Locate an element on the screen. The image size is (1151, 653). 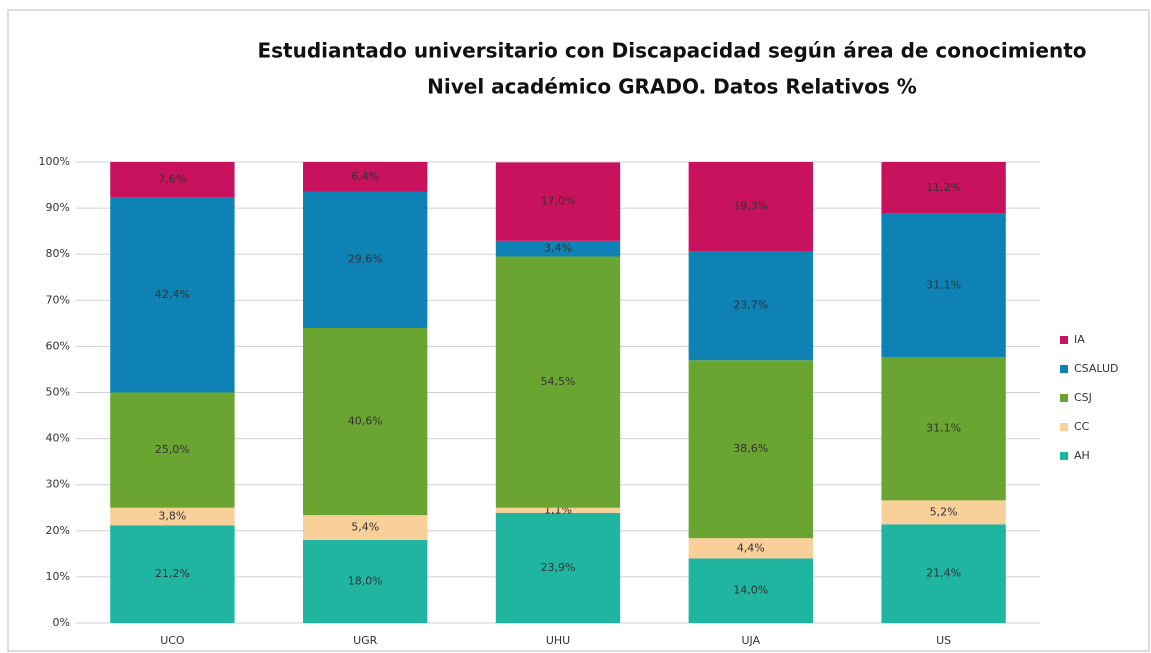
data-label: 54,5% is located at coordinates (558, 381).